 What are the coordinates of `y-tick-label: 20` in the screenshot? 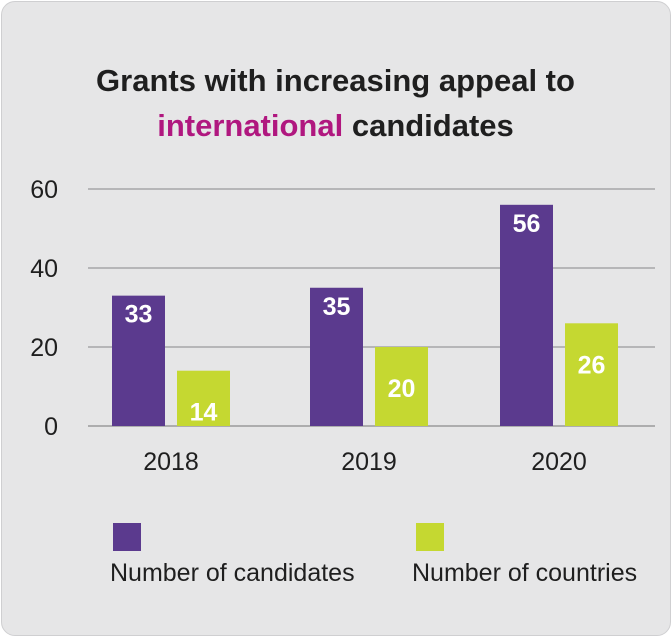 It's located at (44, 348).